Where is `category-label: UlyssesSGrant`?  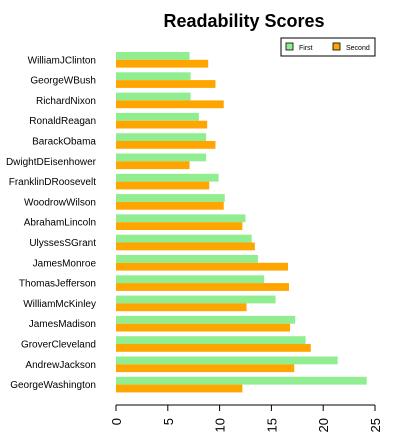 category-label: UlyssesSGrant is located at coordinates (62, 243).